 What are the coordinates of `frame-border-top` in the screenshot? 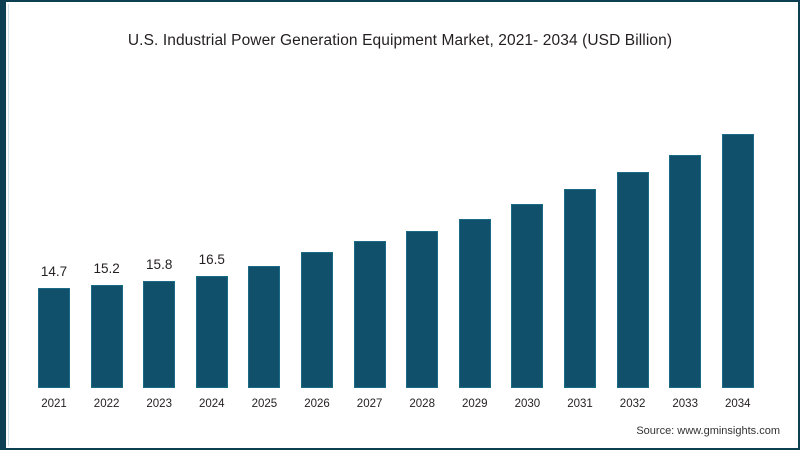 It's located at (400, 1).